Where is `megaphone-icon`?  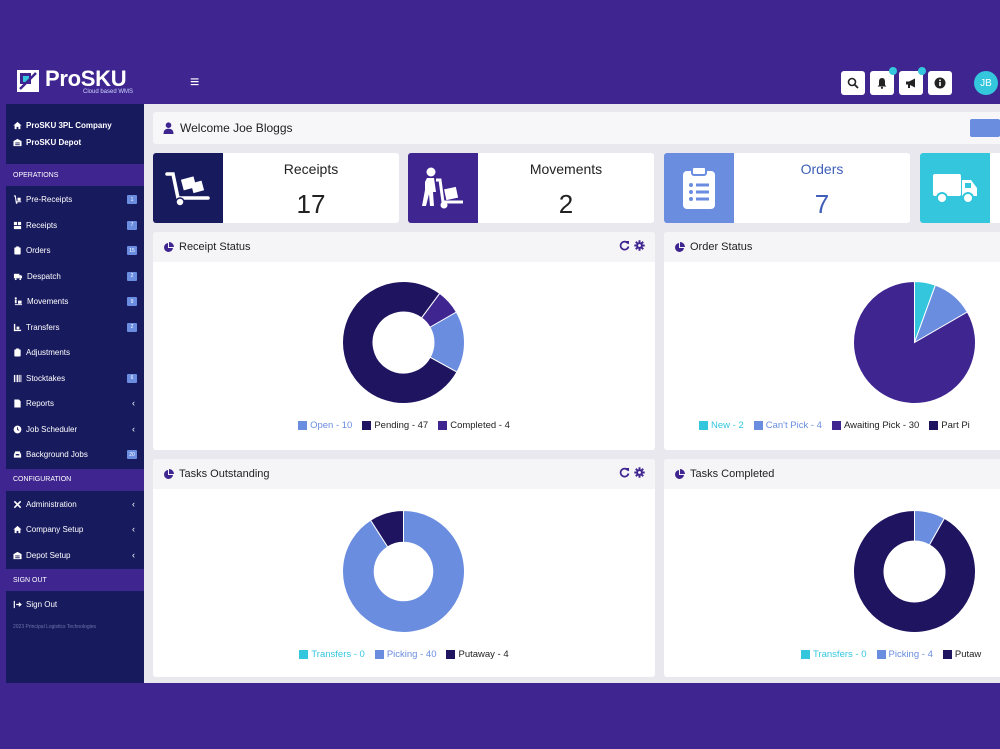 megaphone-icon is located at coordinates (910, 83).